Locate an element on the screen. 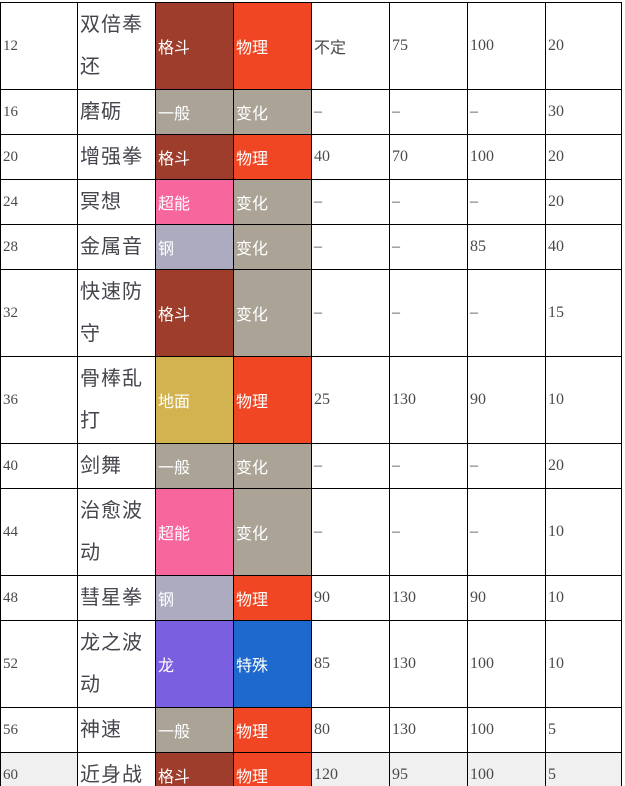  move-name-cell: 增强拳 is located at coordinates (116, 157).